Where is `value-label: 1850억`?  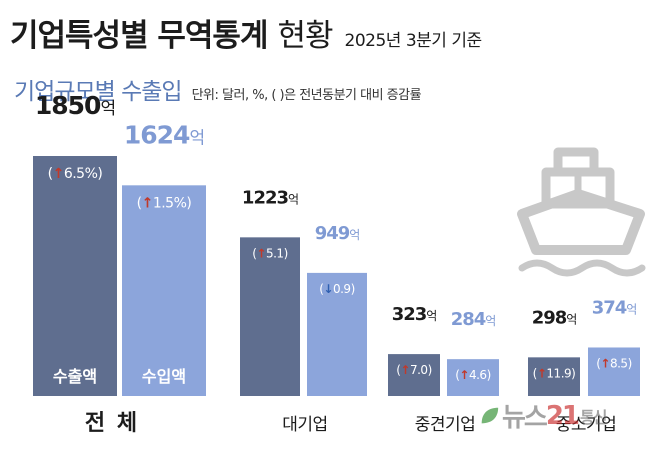
value-label: 1850억 is located at coordinates (75, 105).